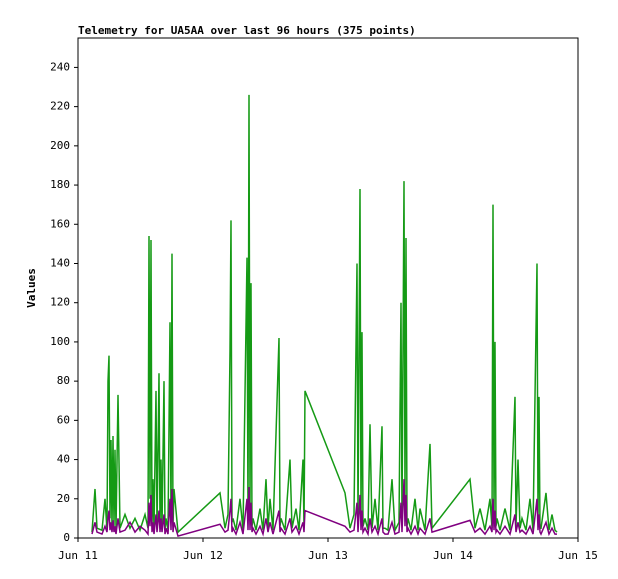 Image resolution: width=618 pixels, height=579 pixels. I want to click on y-tick-label: 80, so click(63, 380).